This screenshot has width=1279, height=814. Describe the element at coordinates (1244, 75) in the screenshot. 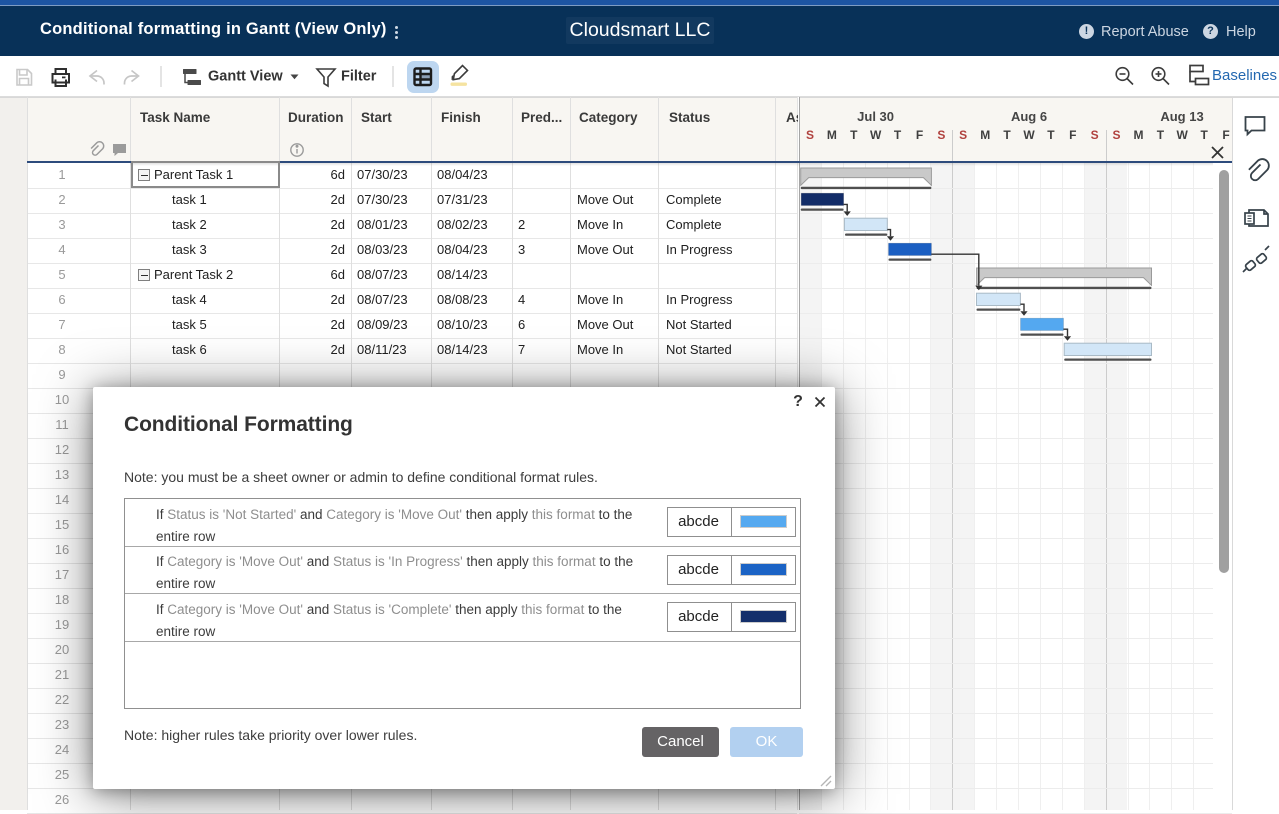

I see `svg-text: Baselines` at that location.